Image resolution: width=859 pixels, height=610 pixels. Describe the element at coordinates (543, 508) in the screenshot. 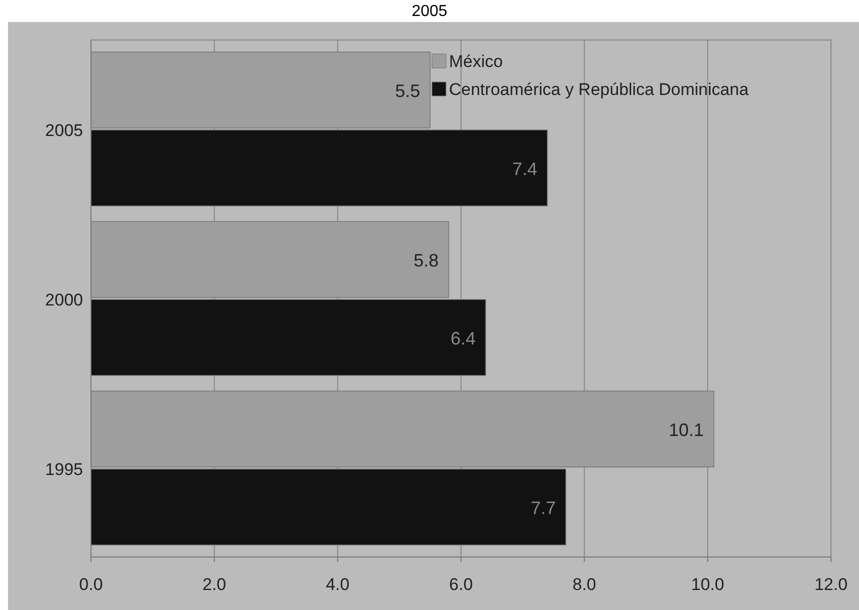

I see `data-label: 7.7` at that location.